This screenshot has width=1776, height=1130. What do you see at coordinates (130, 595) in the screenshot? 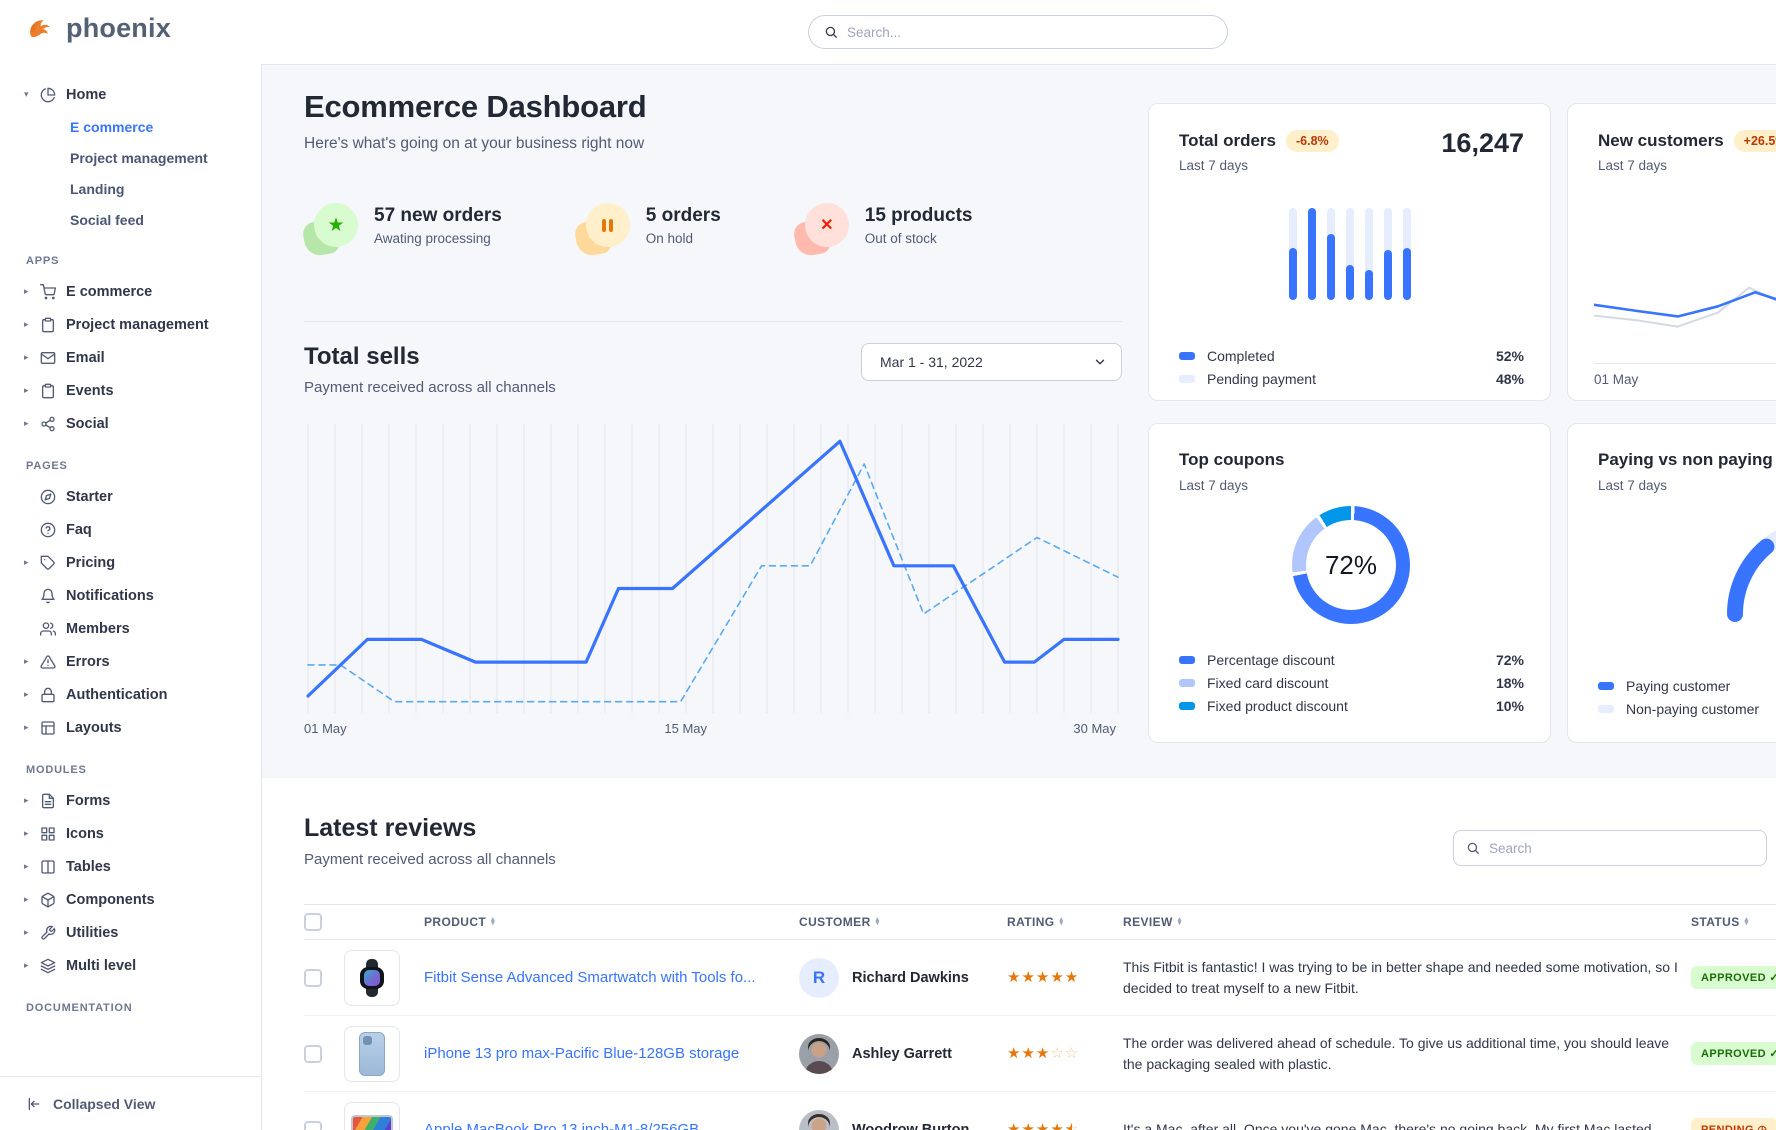
I see `sidebar-item-notifications: Notifications` at bounding box center [130, 595].